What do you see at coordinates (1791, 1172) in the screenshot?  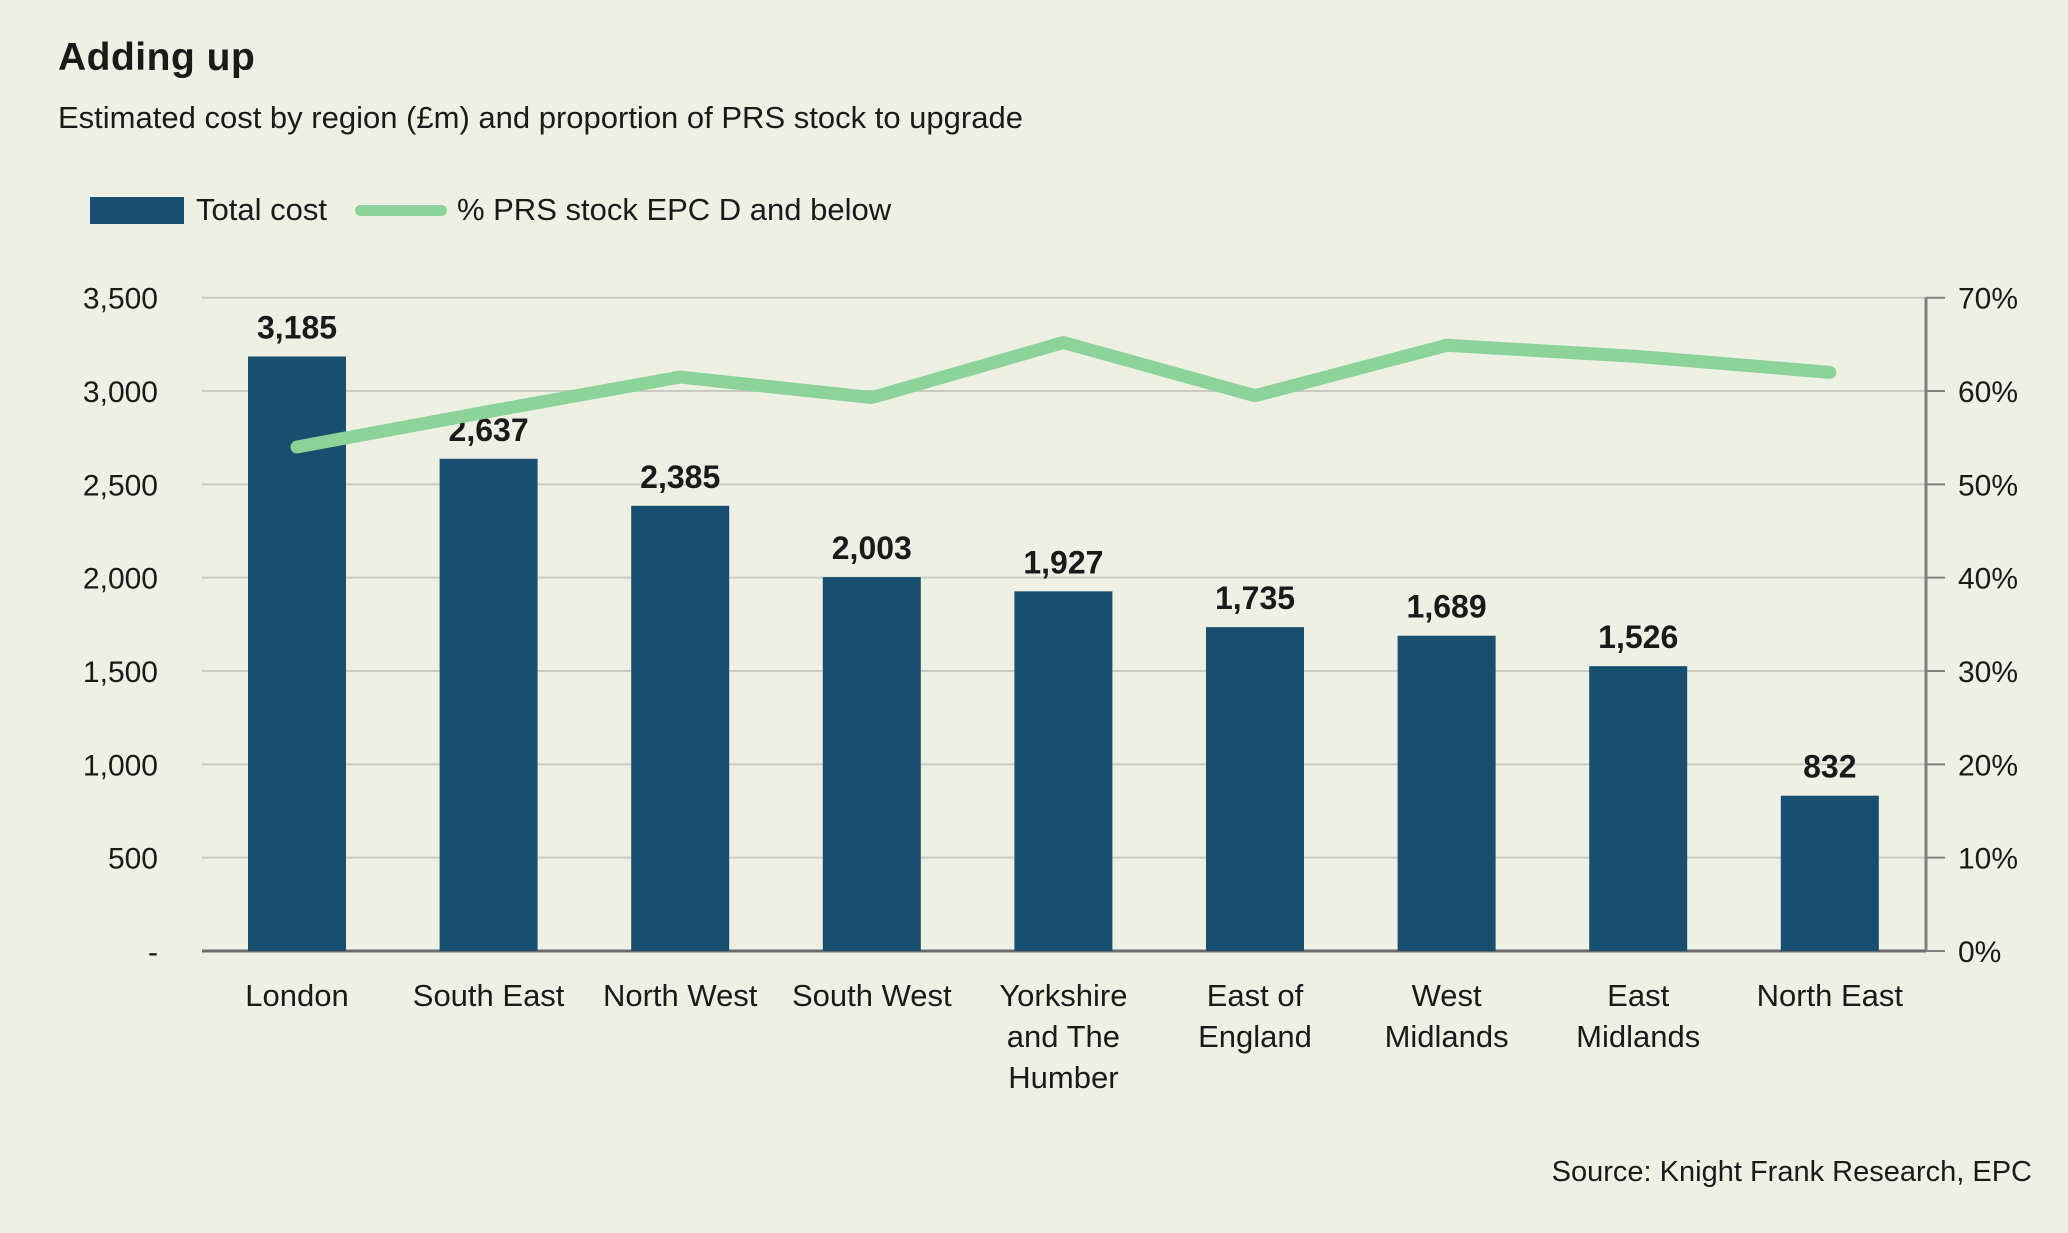 I see `source-note: Source: Knight Frank Research, EPC` at bounding box center [1791, 1172].